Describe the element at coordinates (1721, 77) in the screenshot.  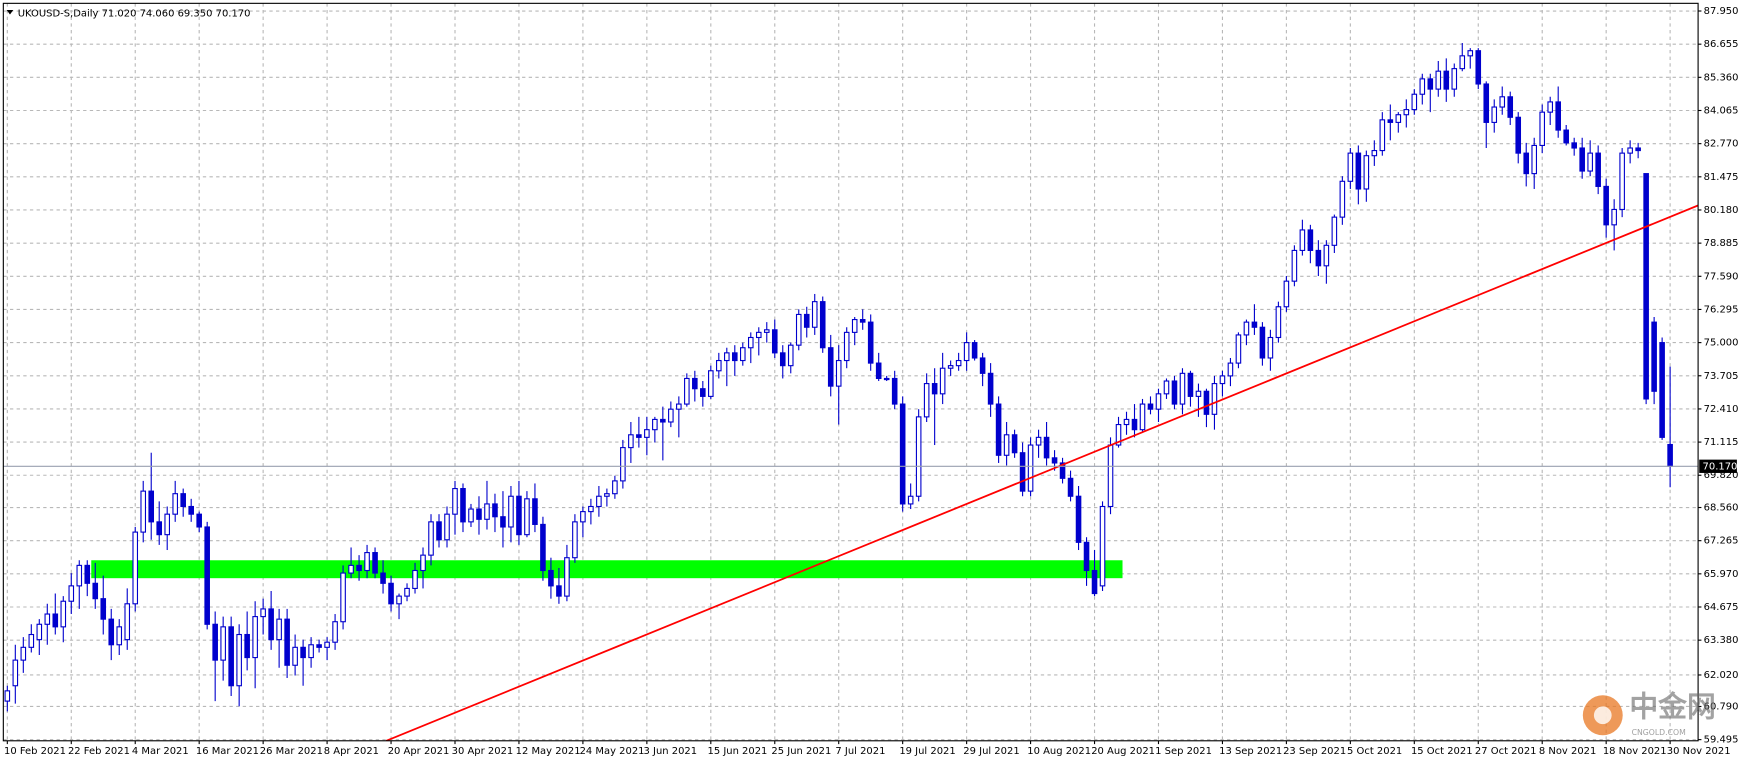
I see `y-tick-label: 85.360` at that location.